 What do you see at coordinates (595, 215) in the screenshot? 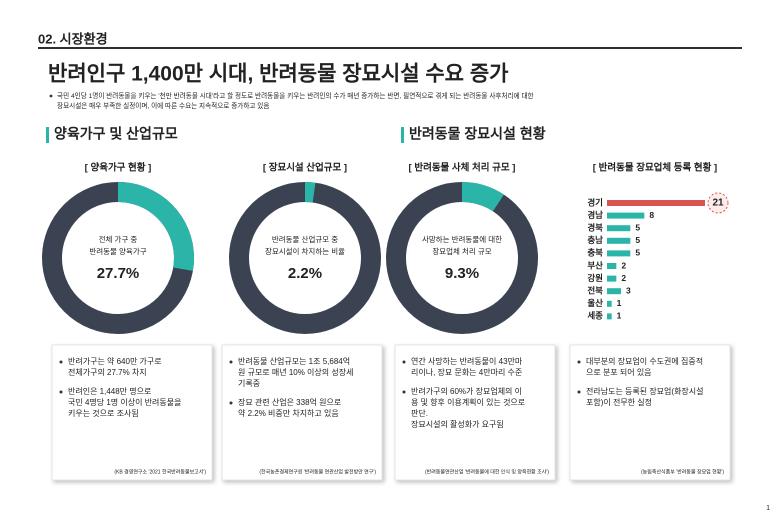
I see `bar-label: 경남` at bounding box center [595, 215].